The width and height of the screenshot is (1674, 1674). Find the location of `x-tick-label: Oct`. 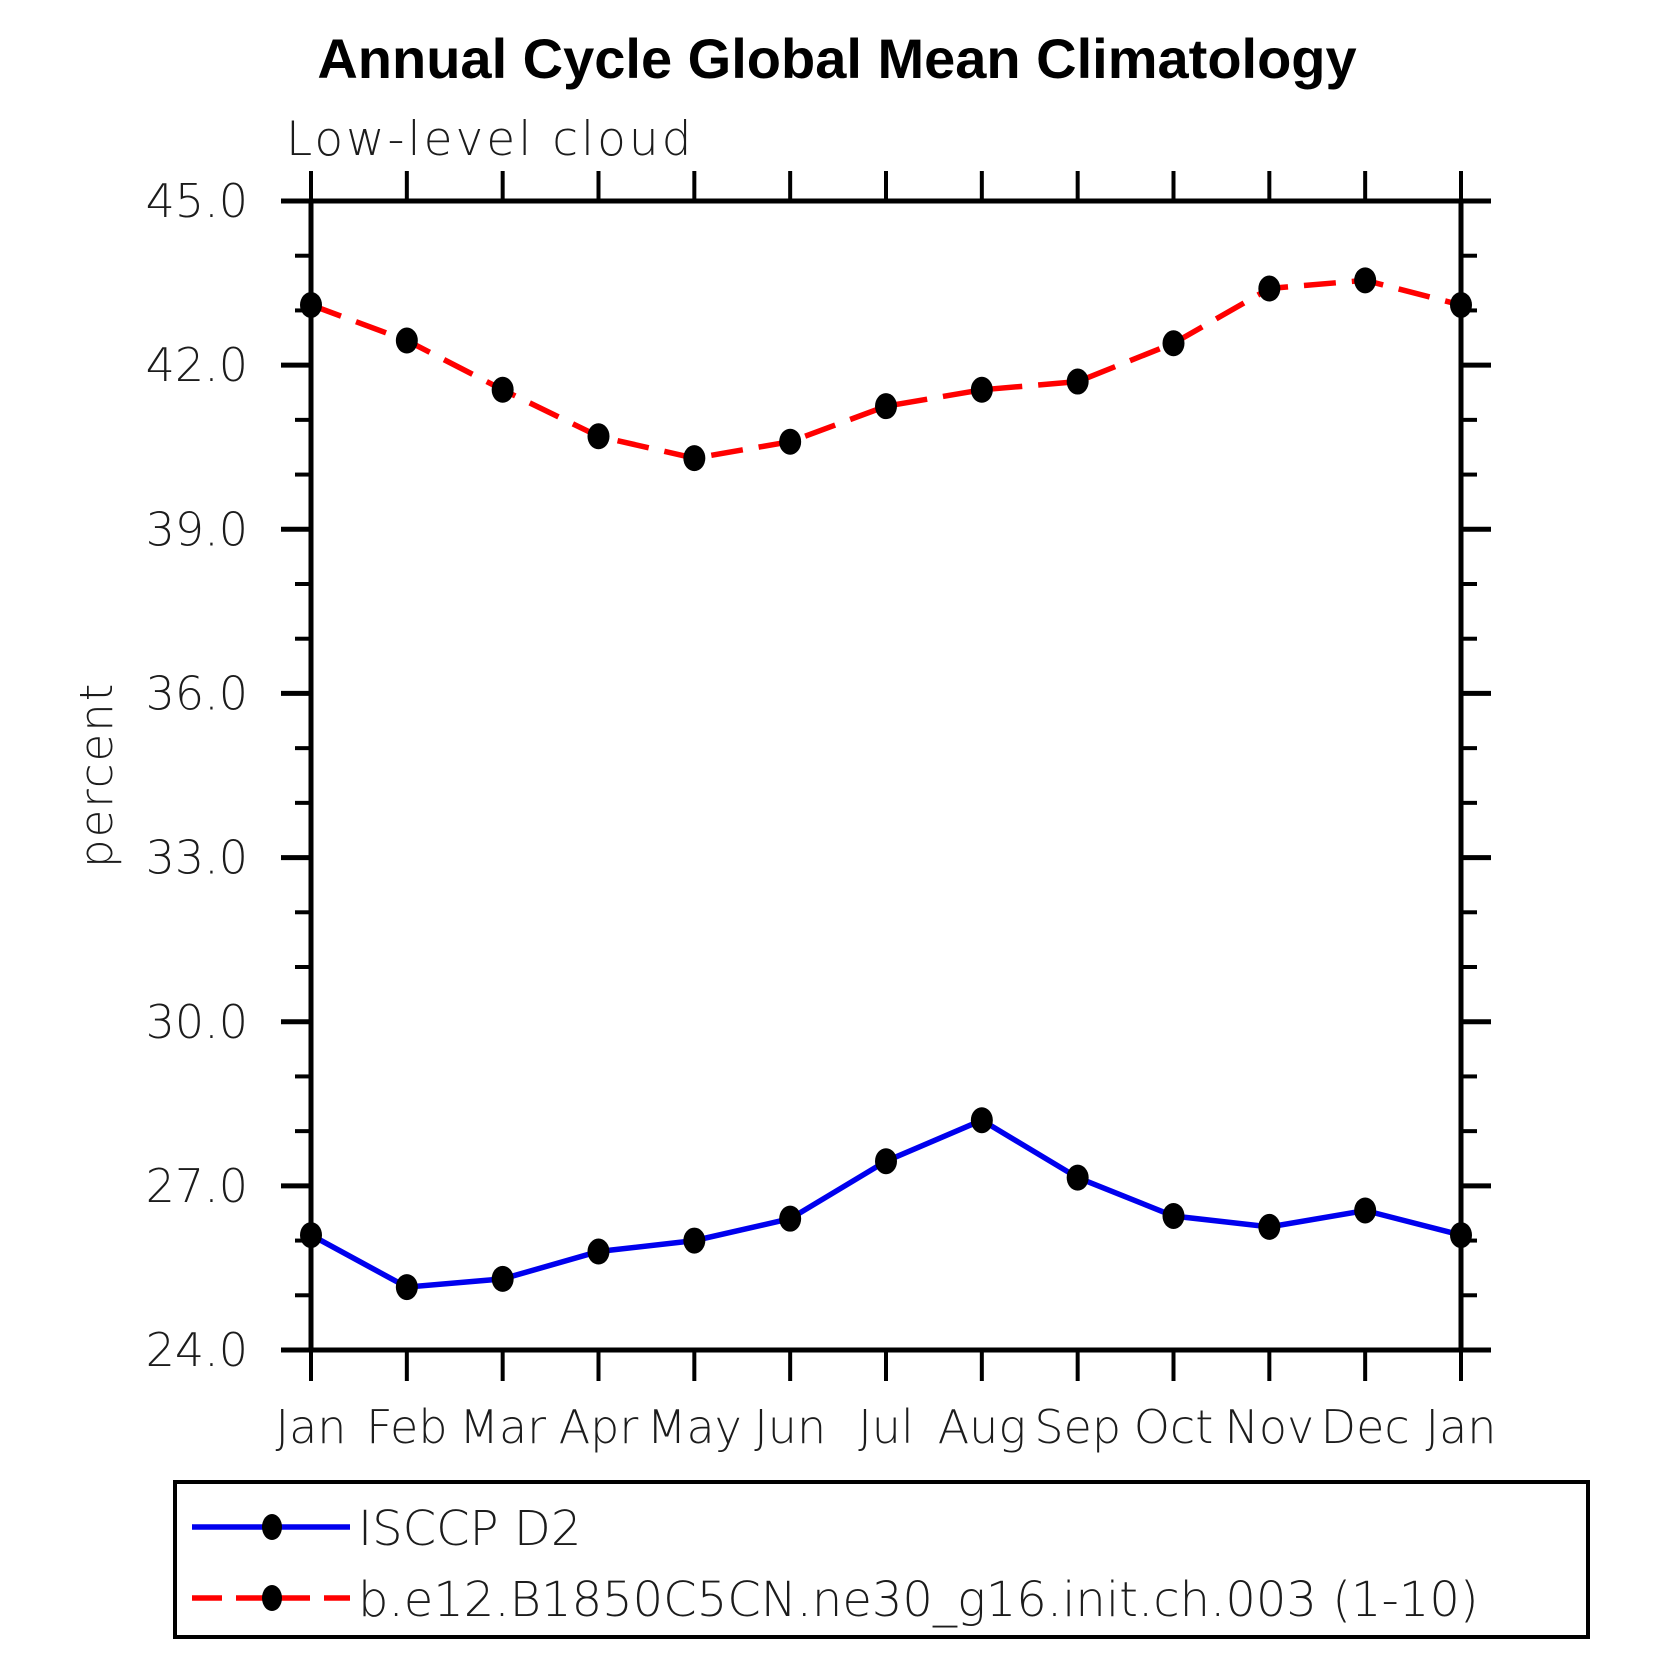

x-tick-label: Oct is located at coordinates (1174, 1427).